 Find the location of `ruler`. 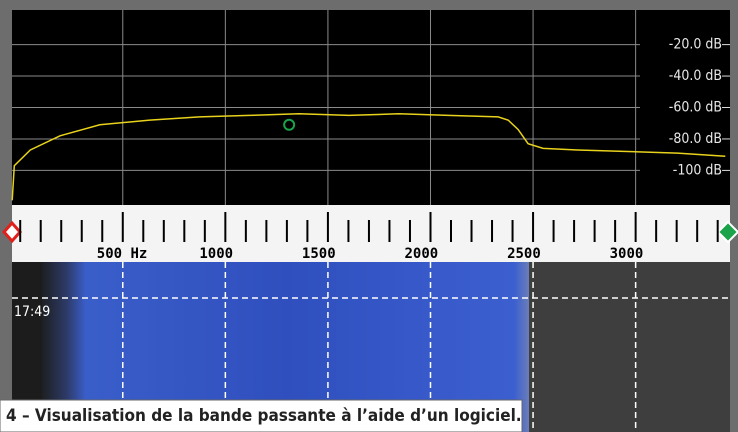

ruler is located at coordinates (371, 233).